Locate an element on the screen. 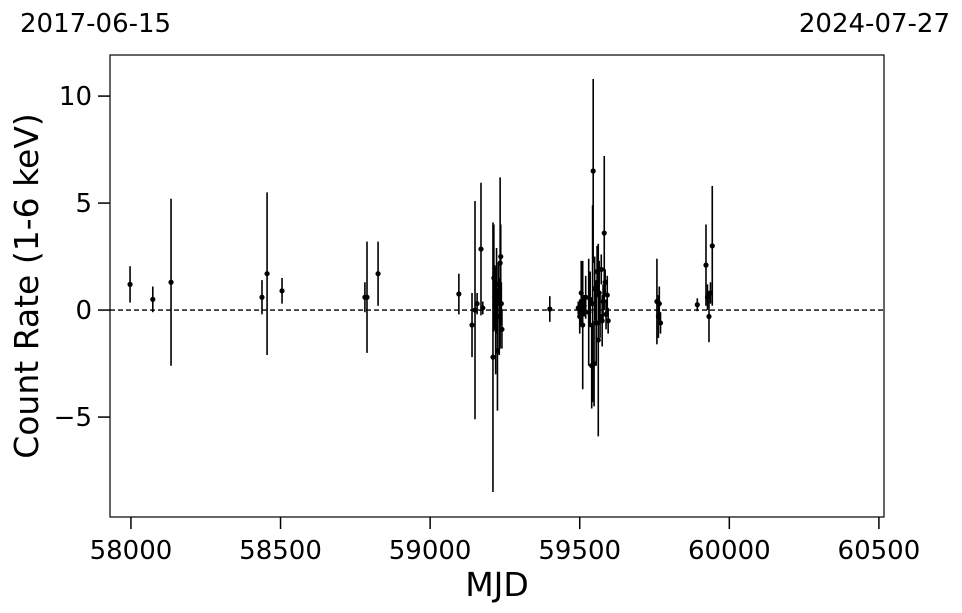 The height and width of the screenshot is (613, 962). x-axis-label: MJD is located at coordinates (497, 584).